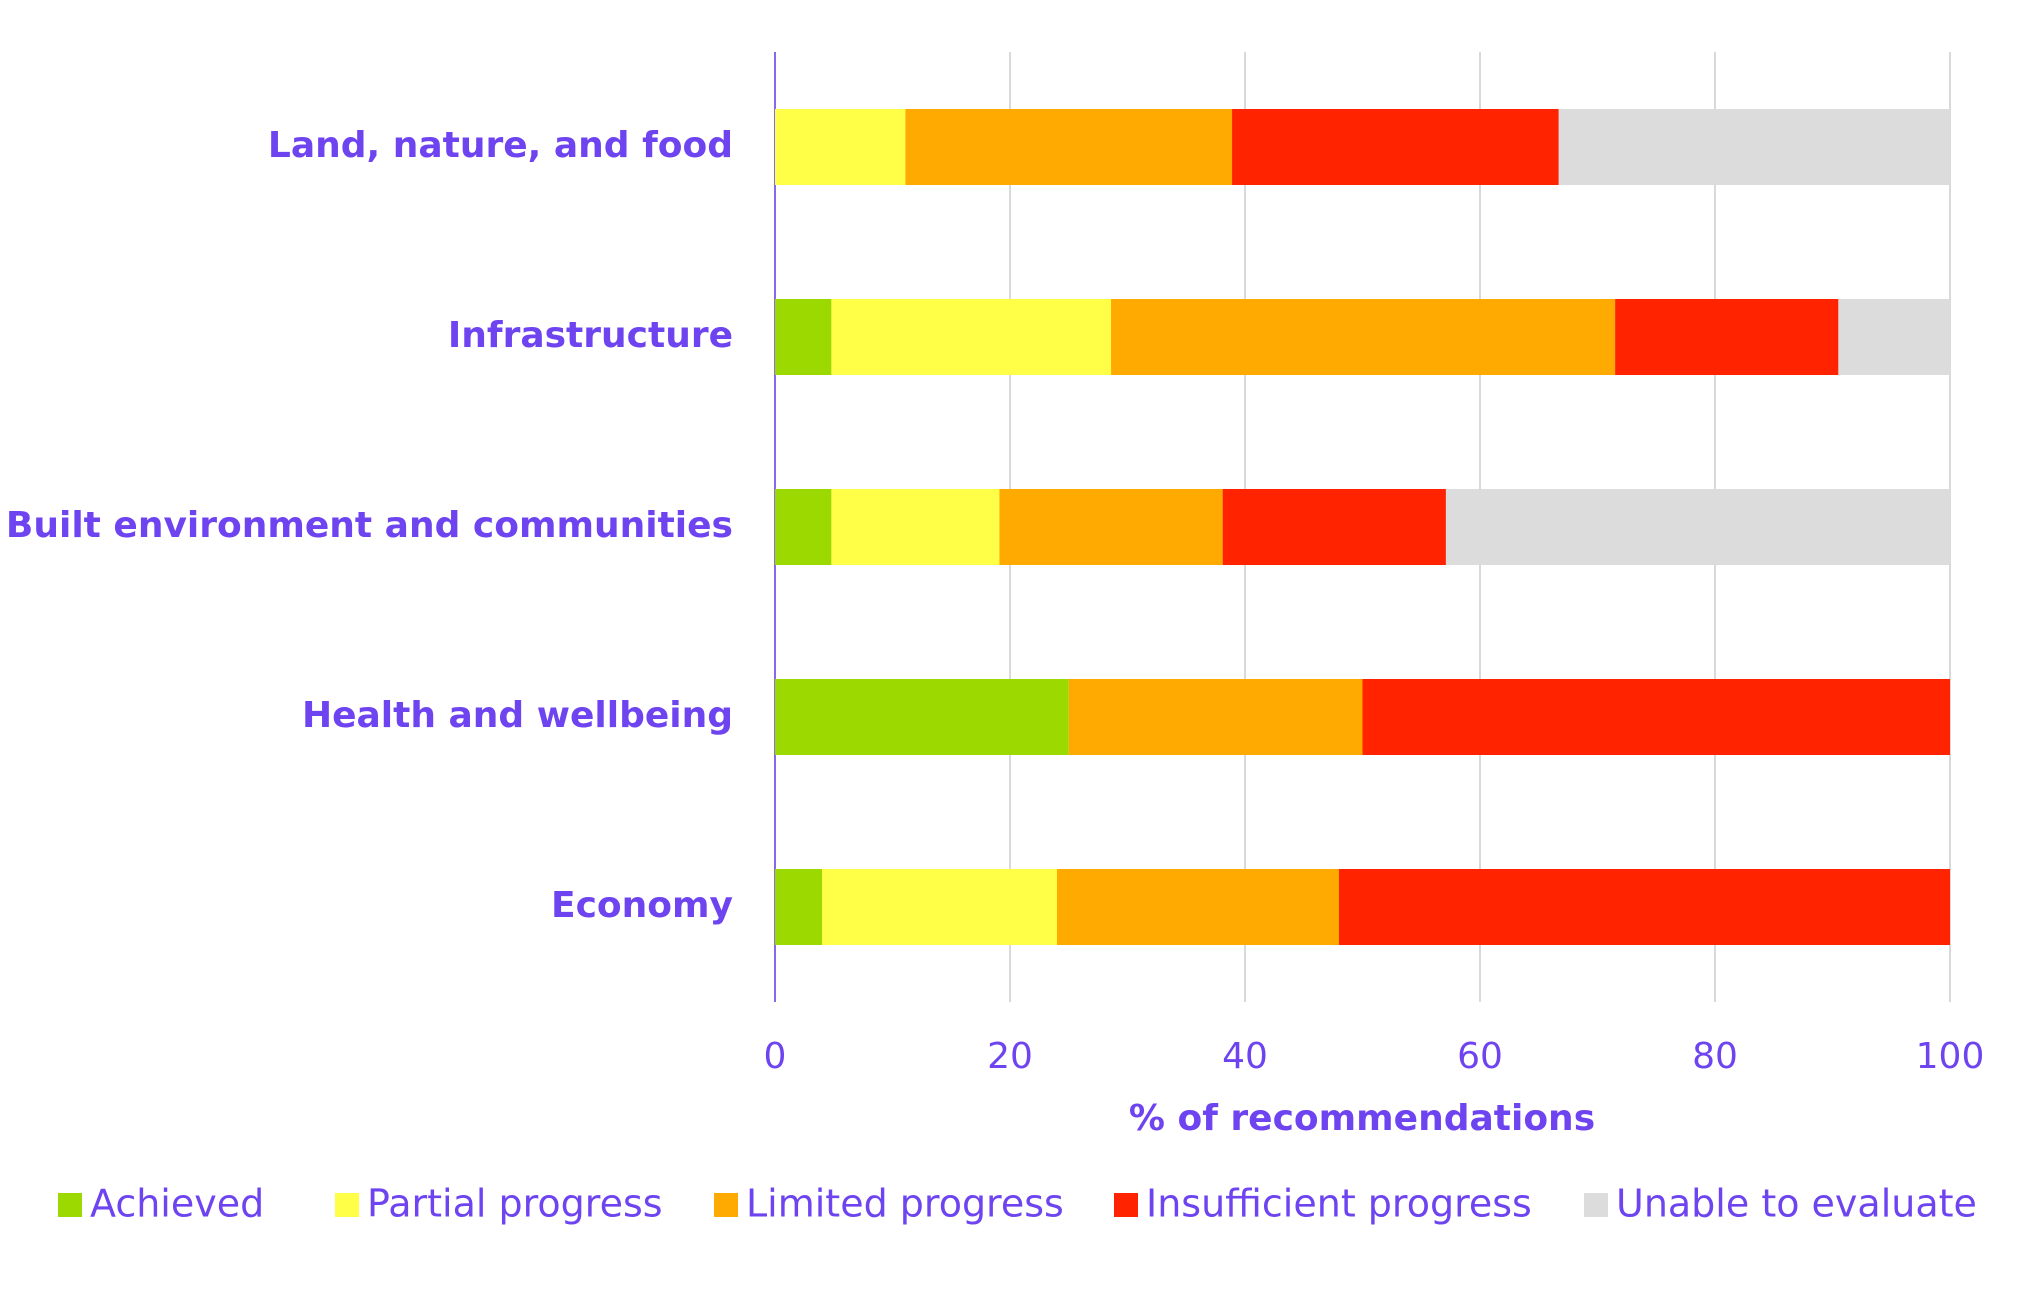 This screenshot has width=2025, height=1299. What do you see at coordinates (1362, 1118) in the screenshot?
I see `x-axis-title: % of recommendations` at bounding box center [1362, 1118].